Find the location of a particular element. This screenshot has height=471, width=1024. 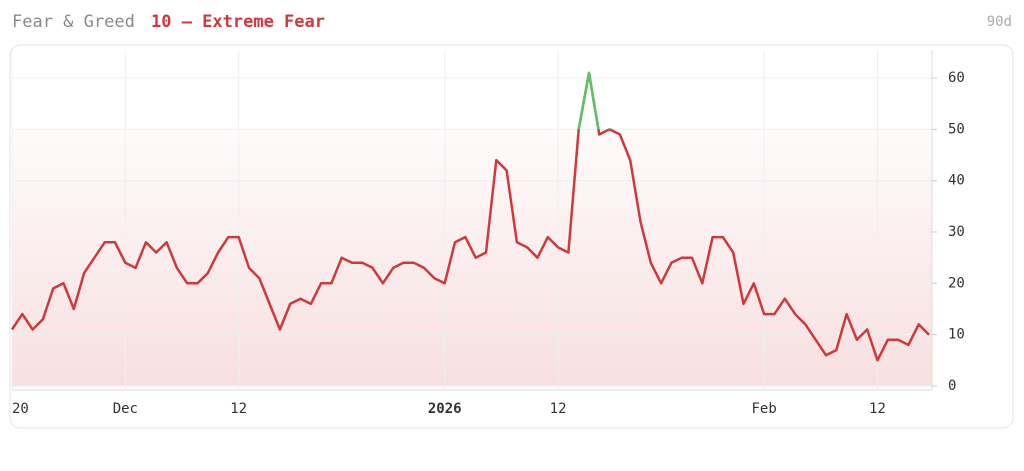

y-tick-label: 30 is located at coordinates (956, 232).